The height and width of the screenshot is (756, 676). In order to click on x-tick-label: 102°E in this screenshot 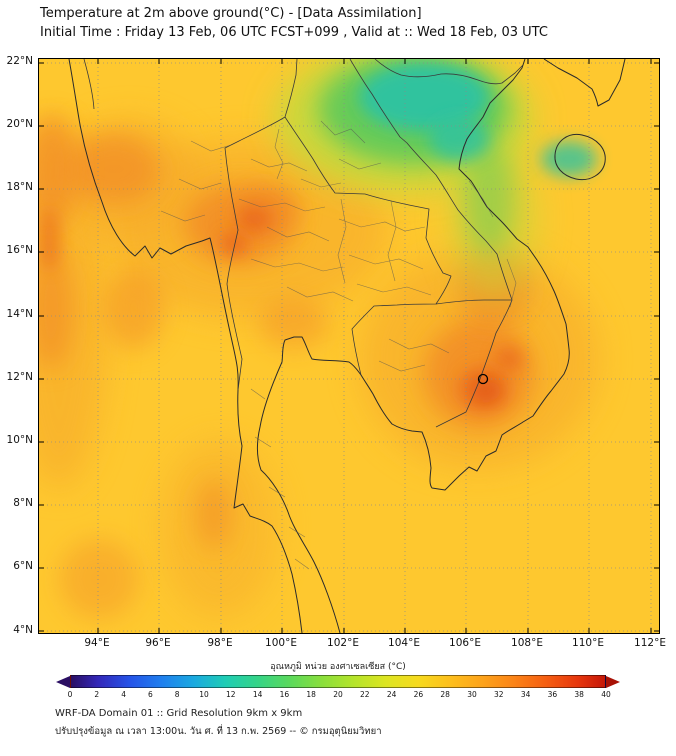, I will do `click(343, 643)`.